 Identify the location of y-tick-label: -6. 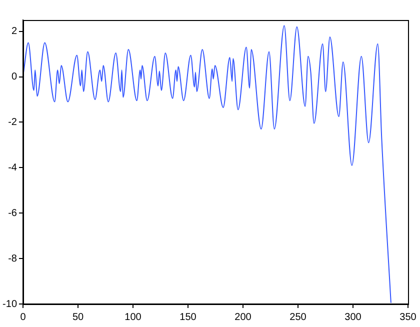
(13, 213).